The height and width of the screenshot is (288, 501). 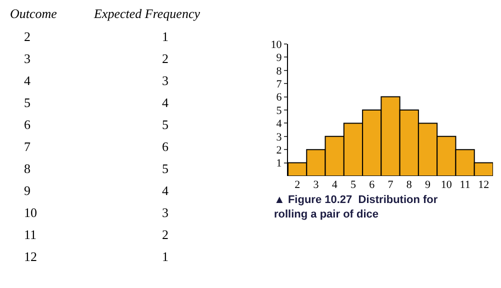 I want to click on x-tick-label: 9, so click(x=428, y=185).